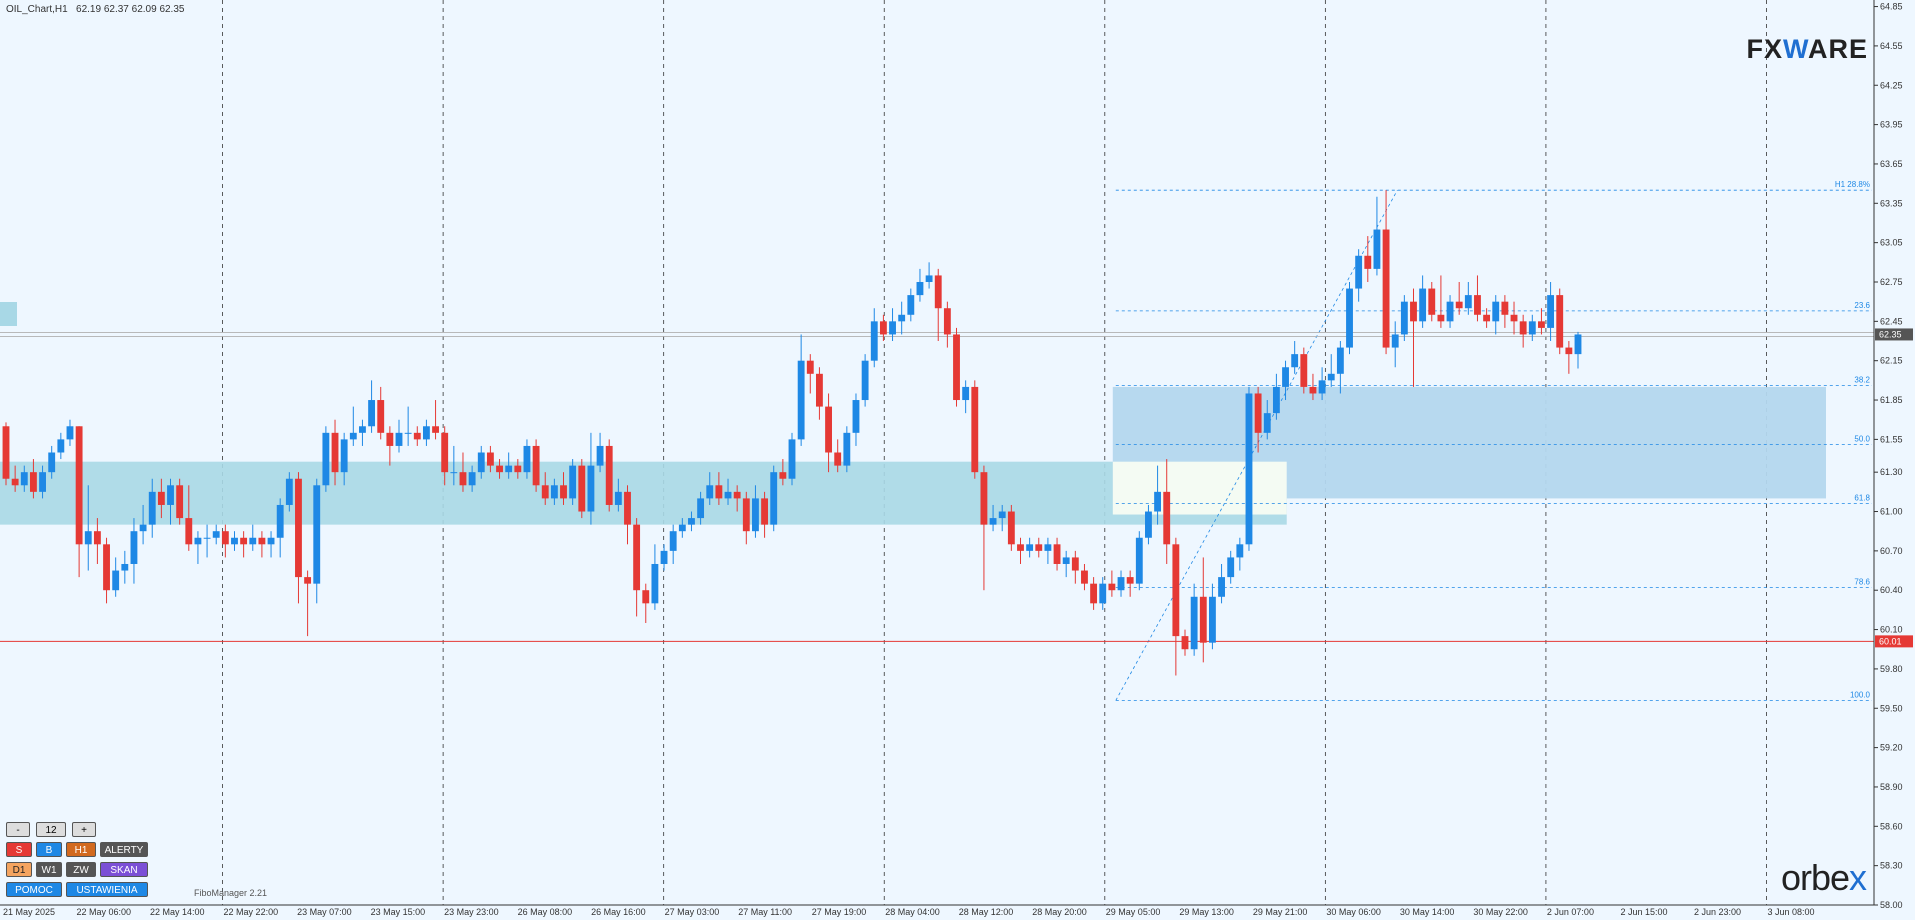 The height and width of the screenshot is (920, 1915). I want to click on time-tick-label: 2 Jun 07:00, so click(1570, 912).